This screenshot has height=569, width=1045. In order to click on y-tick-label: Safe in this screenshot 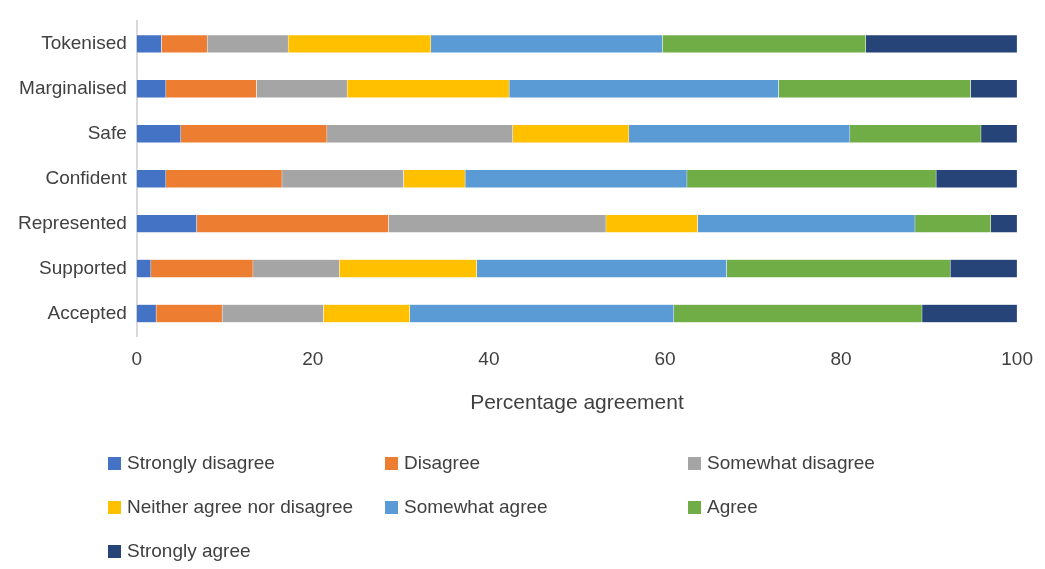, I will do `click(107, 132)`.